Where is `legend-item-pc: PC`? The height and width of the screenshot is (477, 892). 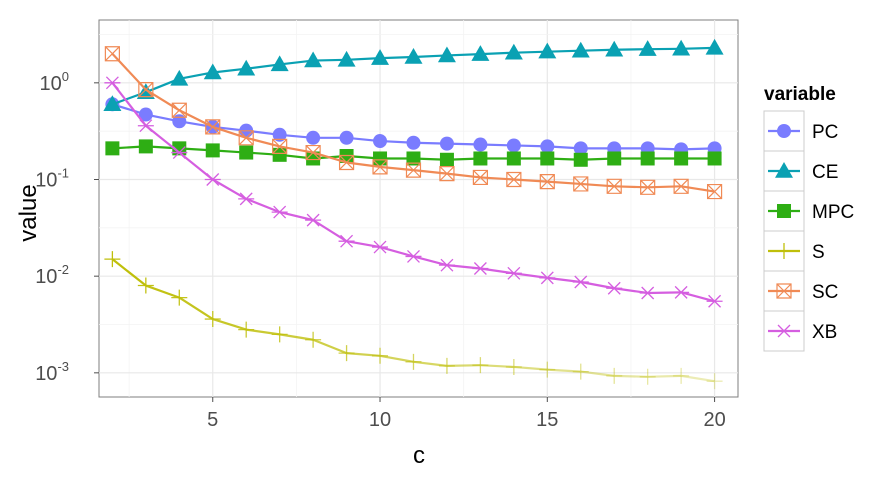 legend-item-pc: PC is located at coordinates (800, 131).